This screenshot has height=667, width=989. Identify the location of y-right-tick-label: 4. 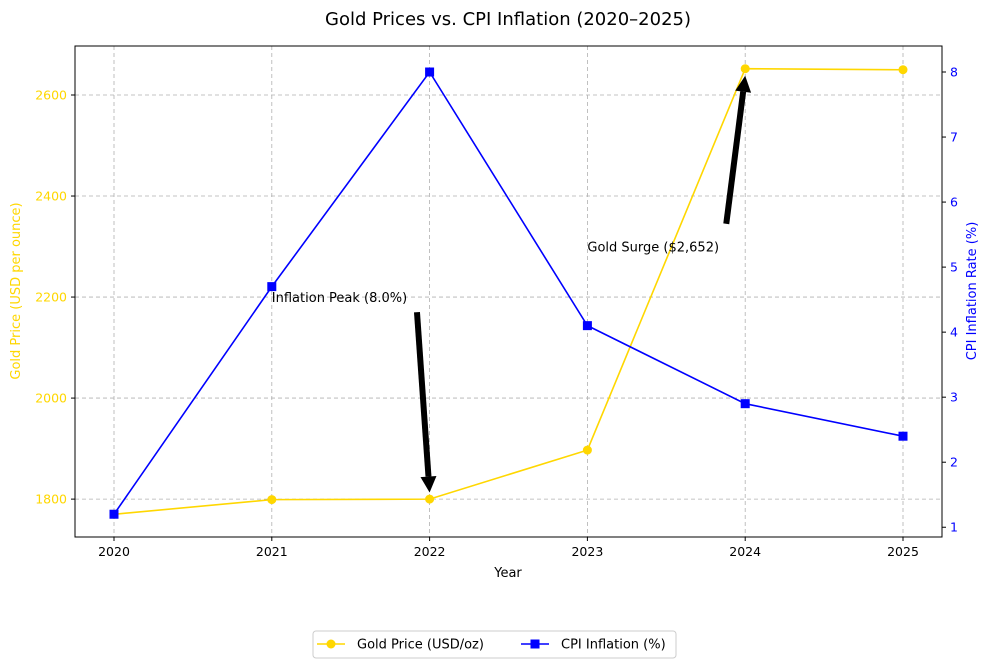
(954, 332).